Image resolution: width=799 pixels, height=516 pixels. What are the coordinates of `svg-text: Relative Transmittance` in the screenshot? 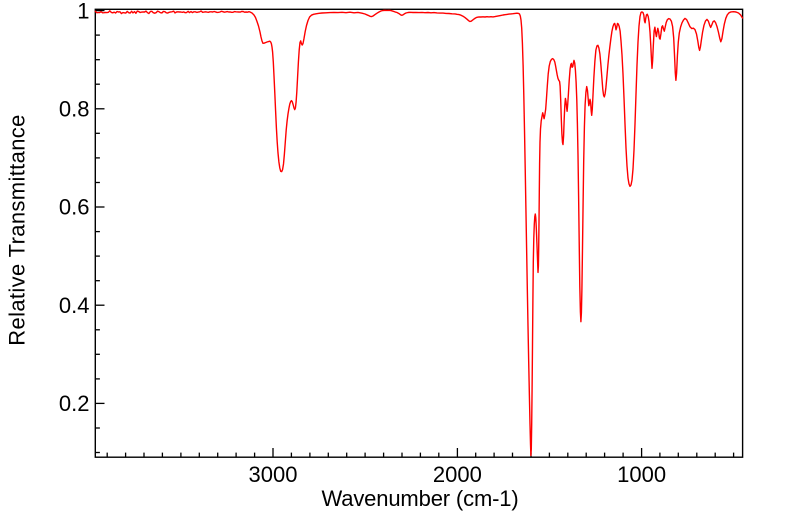 It's located at (17, 229).